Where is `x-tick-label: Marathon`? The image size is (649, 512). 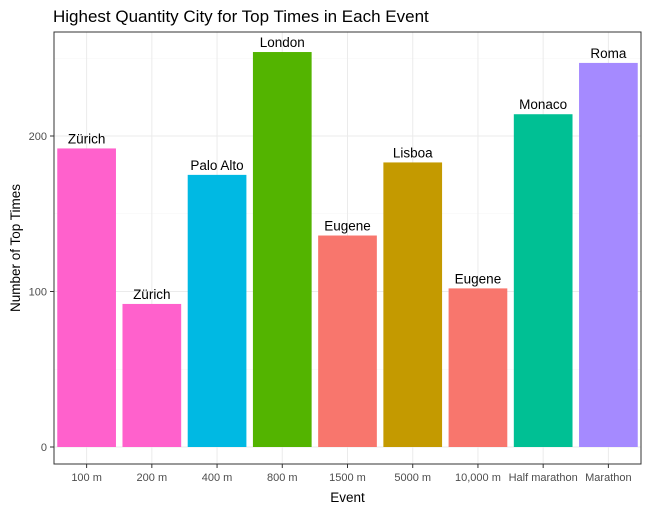
x-tick-label: Marathon is located at coordinates (608, 478).